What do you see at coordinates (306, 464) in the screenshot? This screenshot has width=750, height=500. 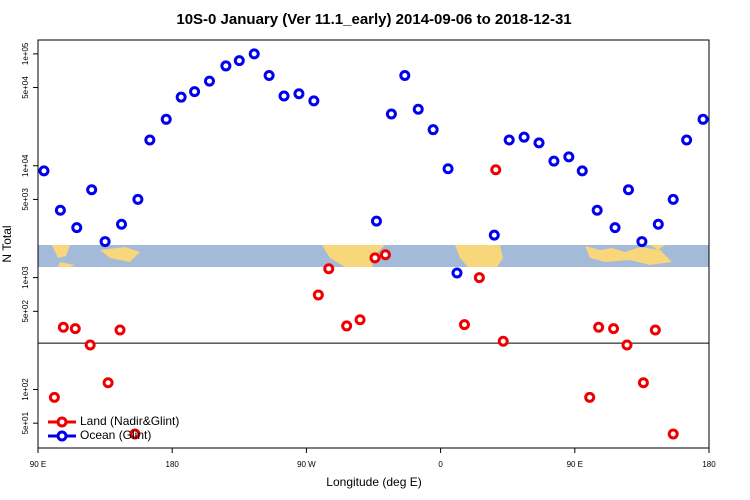 I see `x-tick-label: 90 W` at bounding box center [306, 464].